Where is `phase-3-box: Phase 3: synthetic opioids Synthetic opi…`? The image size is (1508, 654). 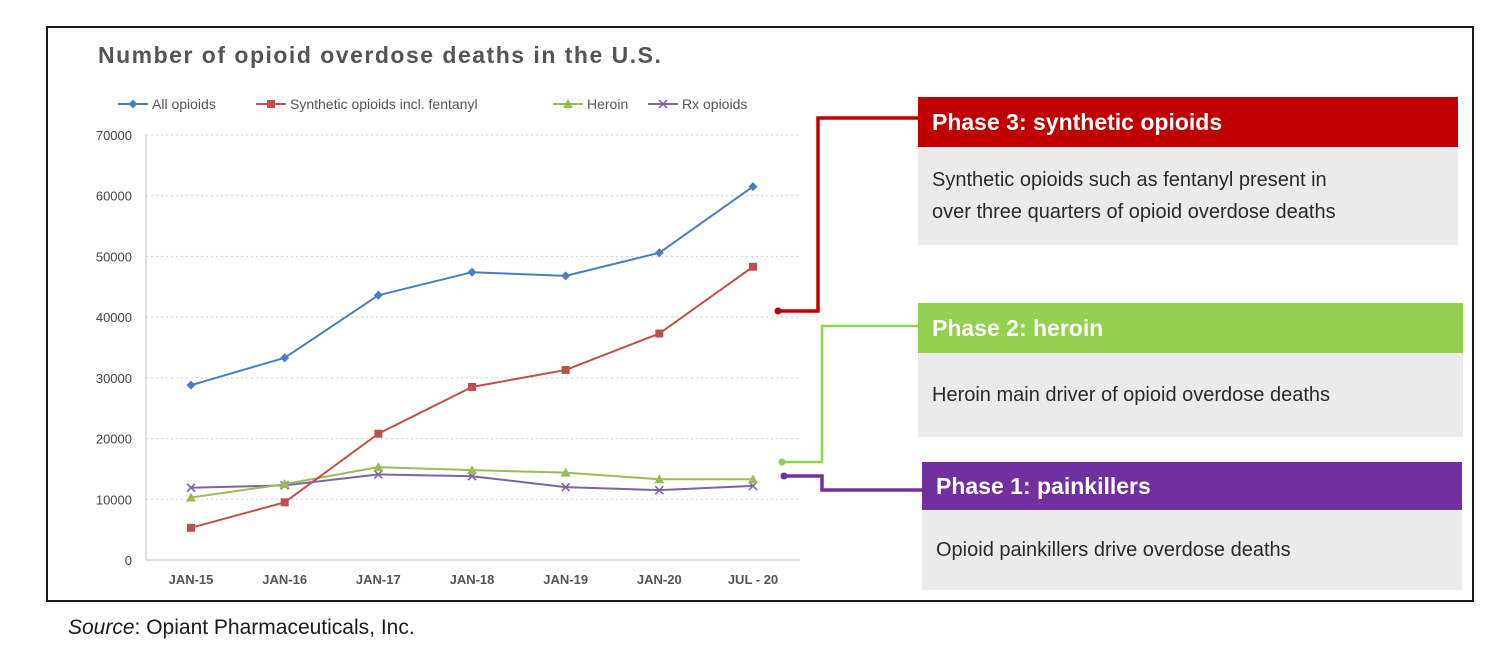 phase-3-box: Phase 3: synthetic opioids Synthetic opi… is located at coordinates (1188, 171).